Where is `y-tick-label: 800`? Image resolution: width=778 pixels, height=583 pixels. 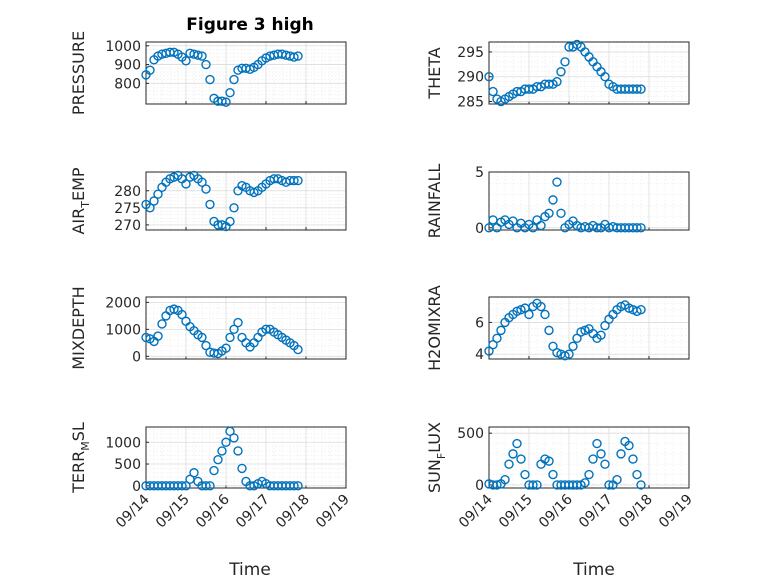
y-tick-label: 800 is located at coordinates (127, 84).